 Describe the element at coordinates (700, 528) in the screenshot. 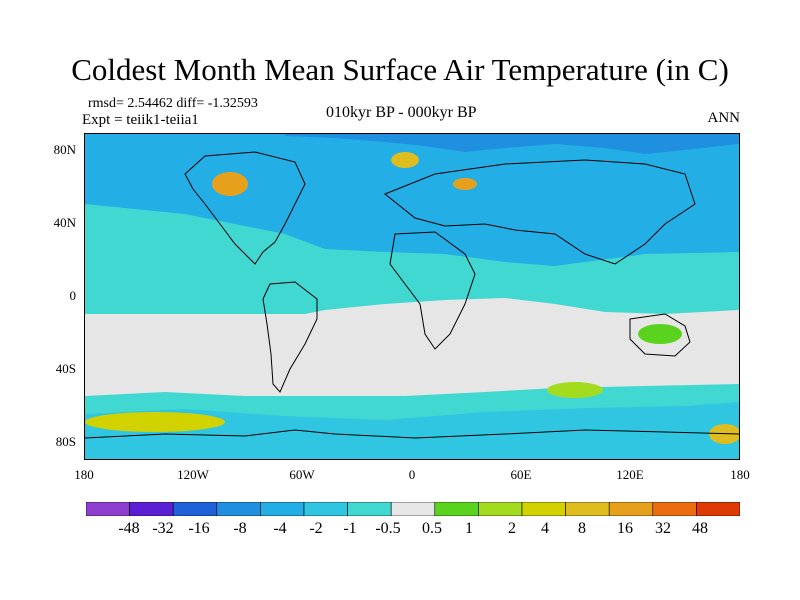

I see `colorbar-label: 48` at that location.